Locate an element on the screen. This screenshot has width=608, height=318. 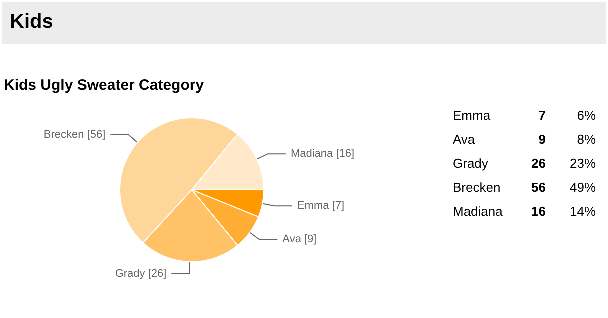
text: 56 is located at coordinates (539, 187).